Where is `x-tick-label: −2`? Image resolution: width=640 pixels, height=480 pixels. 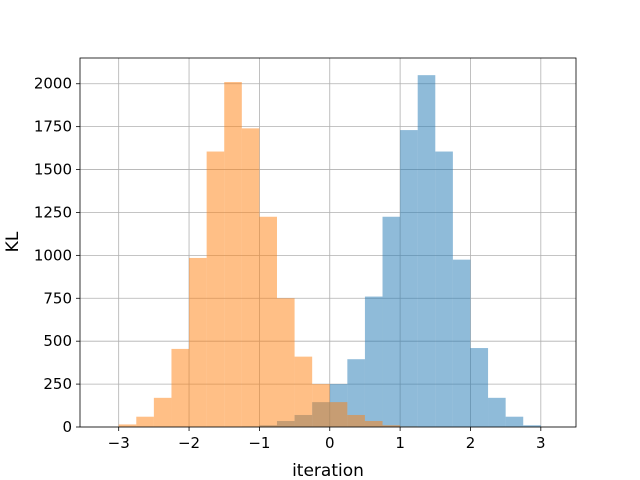 x-tick-label: −2 is located at coordinates (189, 443).